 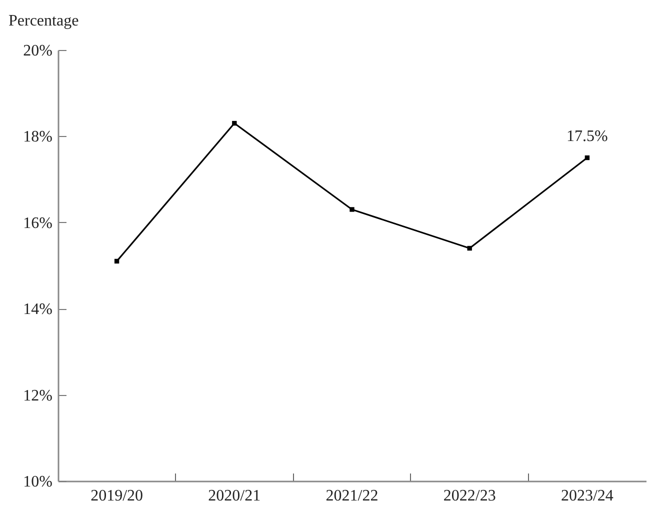 I want to click on x-tick-label: 2020/21, so click(x=234, y=496).